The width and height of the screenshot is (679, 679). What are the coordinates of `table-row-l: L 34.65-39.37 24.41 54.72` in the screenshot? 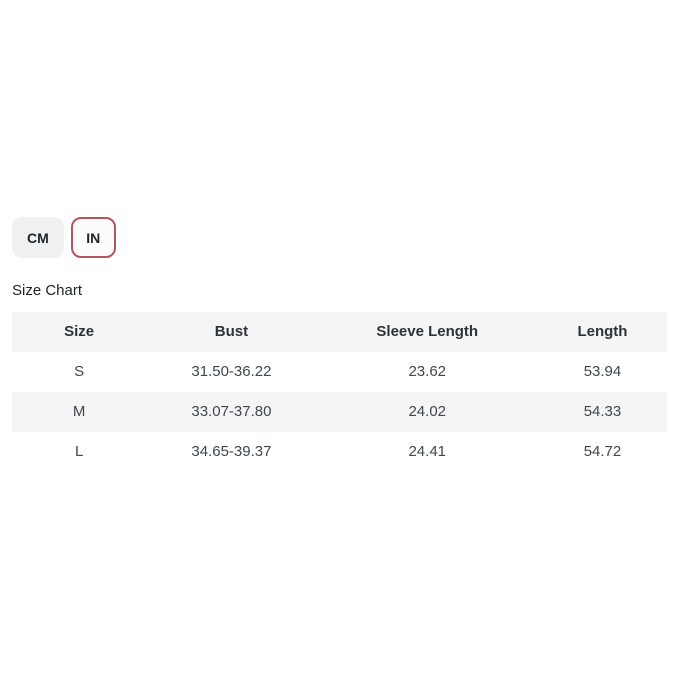 It's located at (339, 452).